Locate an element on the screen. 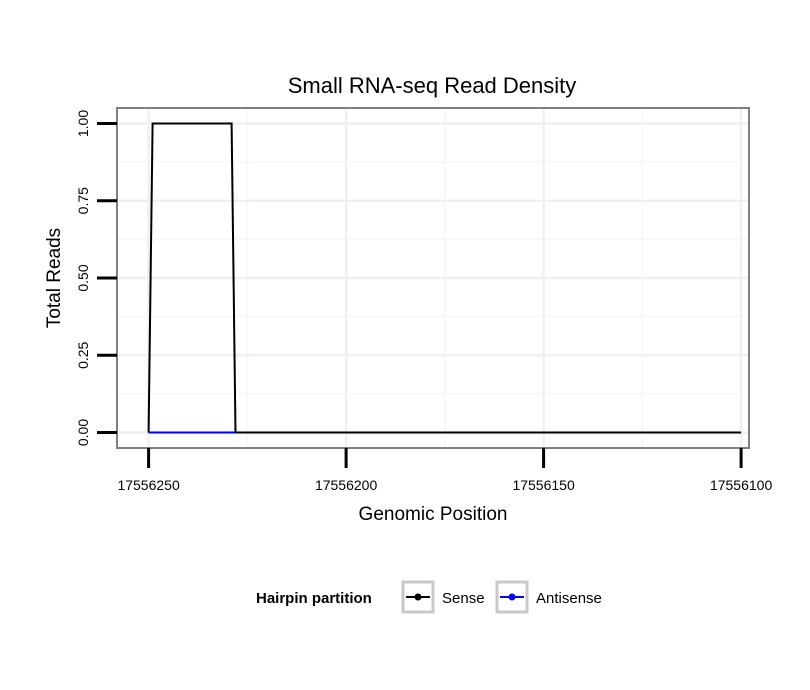 This screenshot has width=810, height=690. legend-item-antisense: Antisense is located at coordinates (548, 597).